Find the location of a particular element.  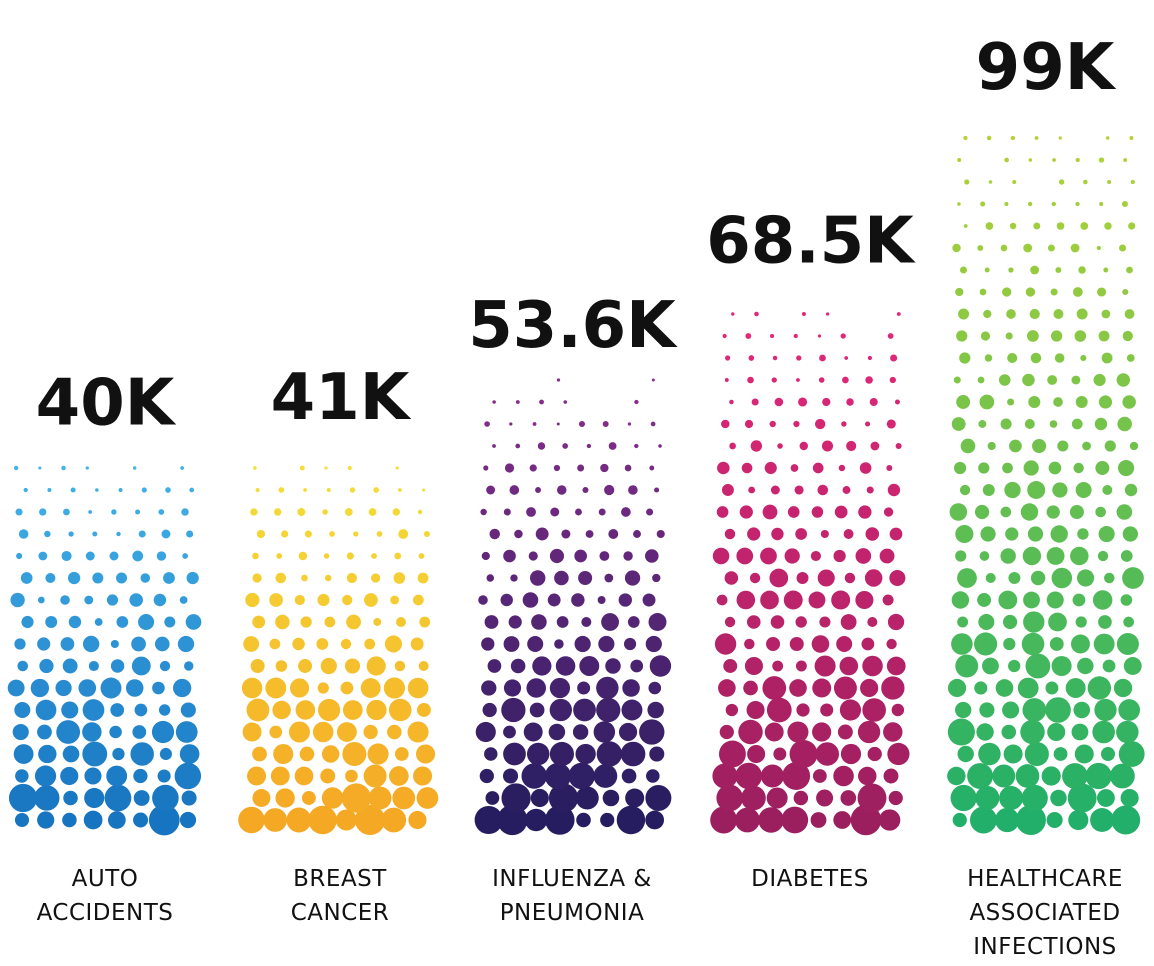

value-label: 99K is located at coordinates (1046, 68).